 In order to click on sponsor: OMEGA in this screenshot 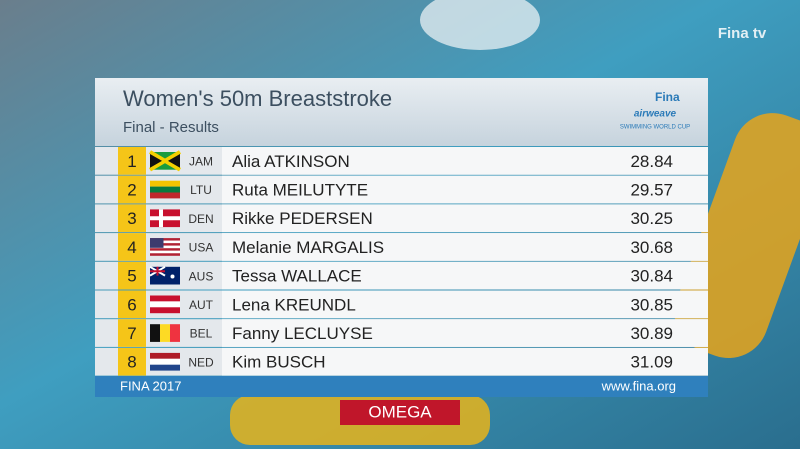, I will do `click(400, 411)`.